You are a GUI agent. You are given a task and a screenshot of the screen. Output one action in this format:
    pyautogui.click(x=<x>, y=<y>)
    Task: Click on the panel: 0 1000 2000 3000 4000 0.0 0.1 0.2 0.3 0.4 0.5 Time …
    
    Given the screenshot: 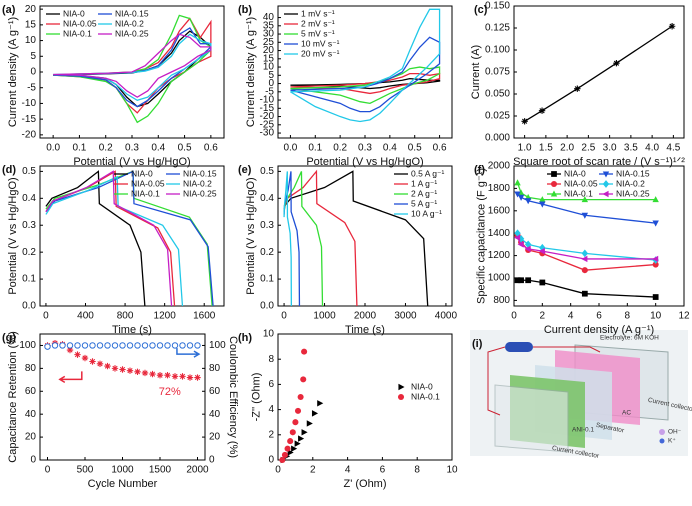 What is the action you would take?
    pyautogui.click(x=347, y=250)
    